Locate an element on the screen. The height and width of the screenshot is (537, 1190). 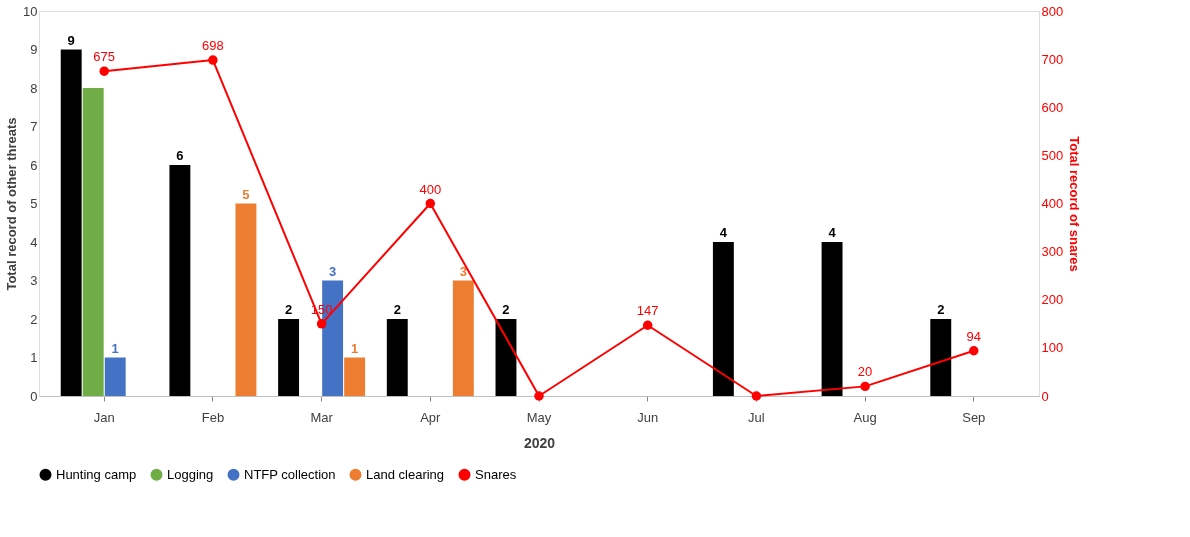
data-label: 9 is located at coordinates (71, 40).